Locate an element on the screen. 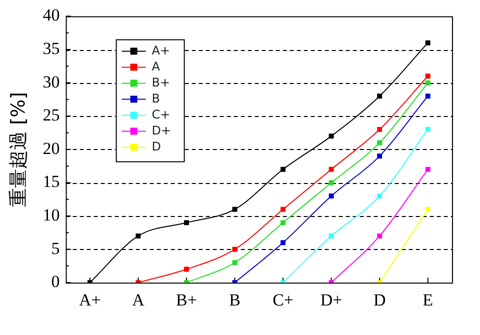 The width and height of the screenshot is (480, 335). legend-label: A is located at coordinates (156, 66).